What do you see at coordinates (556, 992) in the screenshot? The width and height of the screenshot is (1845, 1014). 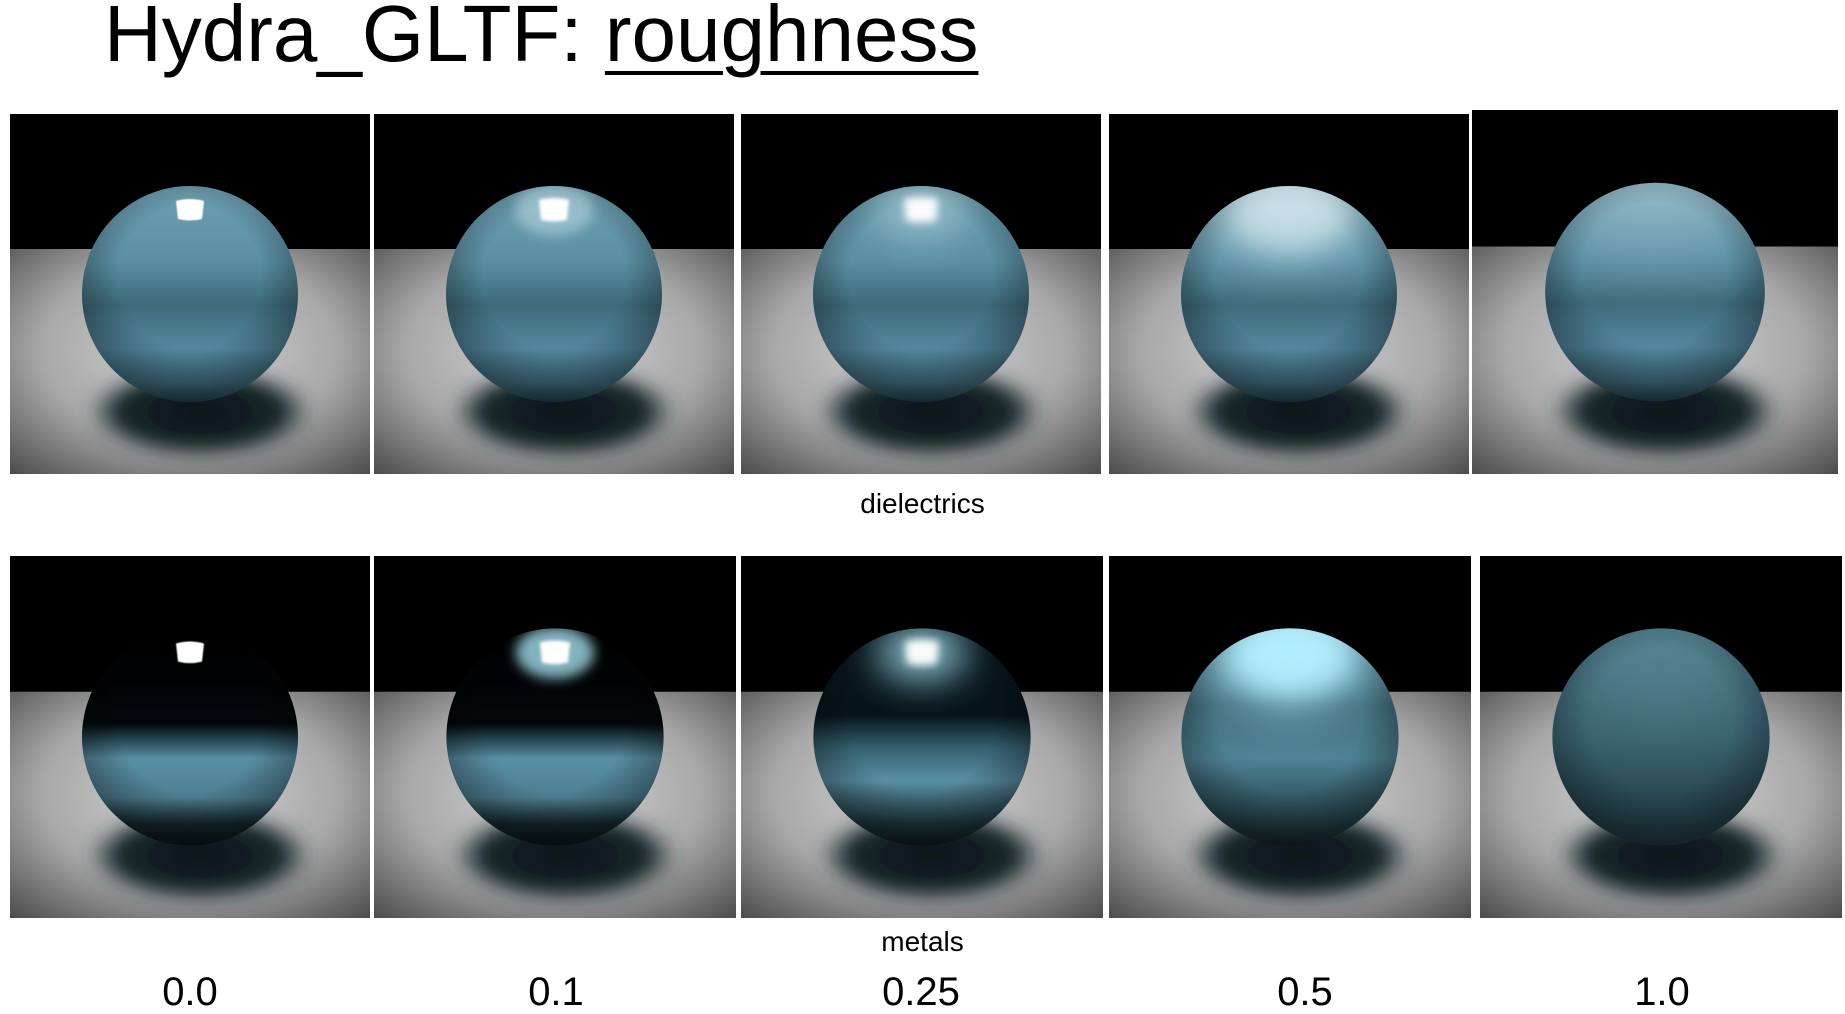 I see `roughness-value-1: 0.1` at bounding box center [556, 992].